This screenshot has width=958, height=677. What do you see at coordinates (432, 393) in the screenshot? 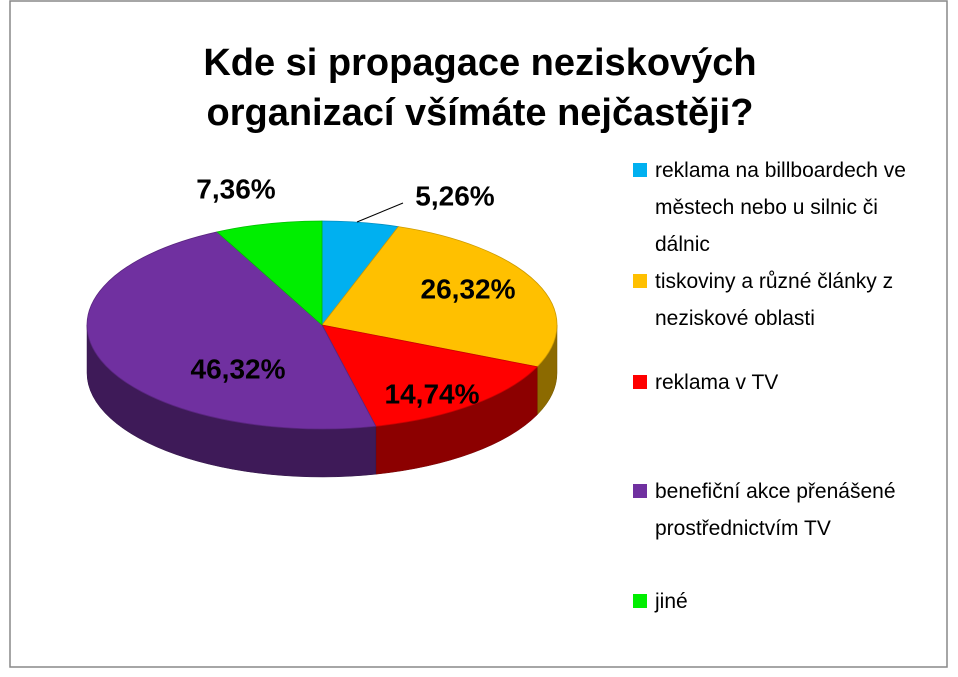
I see `data-label: 14,74%` at bounding box center [432, 393].